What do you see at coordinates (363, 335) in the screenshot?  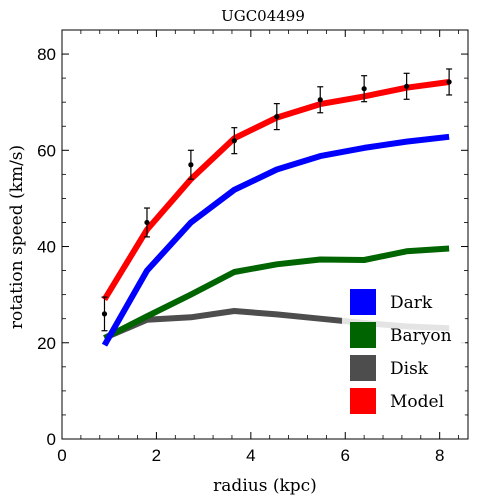 I see `legend-swatch-baryon` at bounding box center [363, 335].